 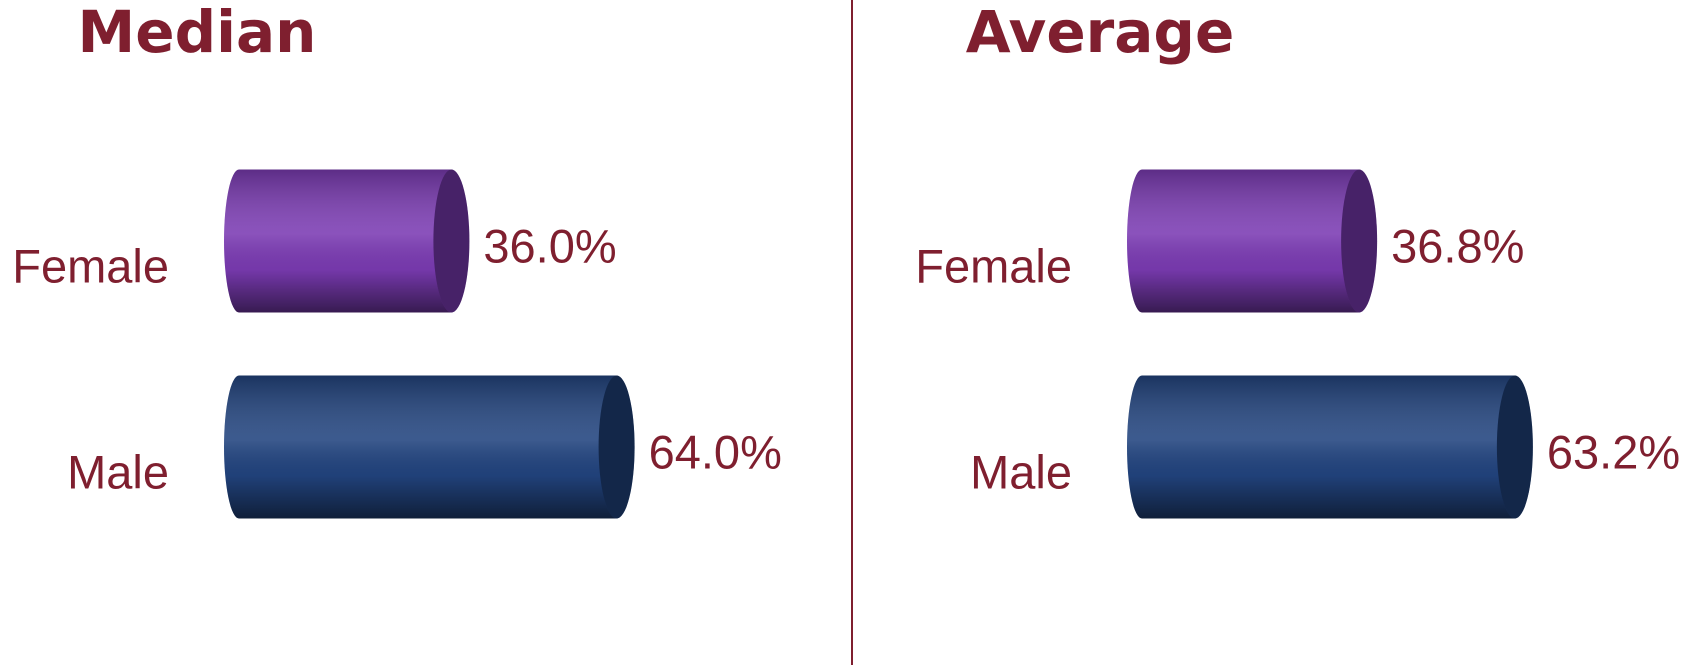 What do you see at coordinates (1613, 451) in the screenshot?
I see `value-label: 63.2%` at bounding box center [1613, 451].